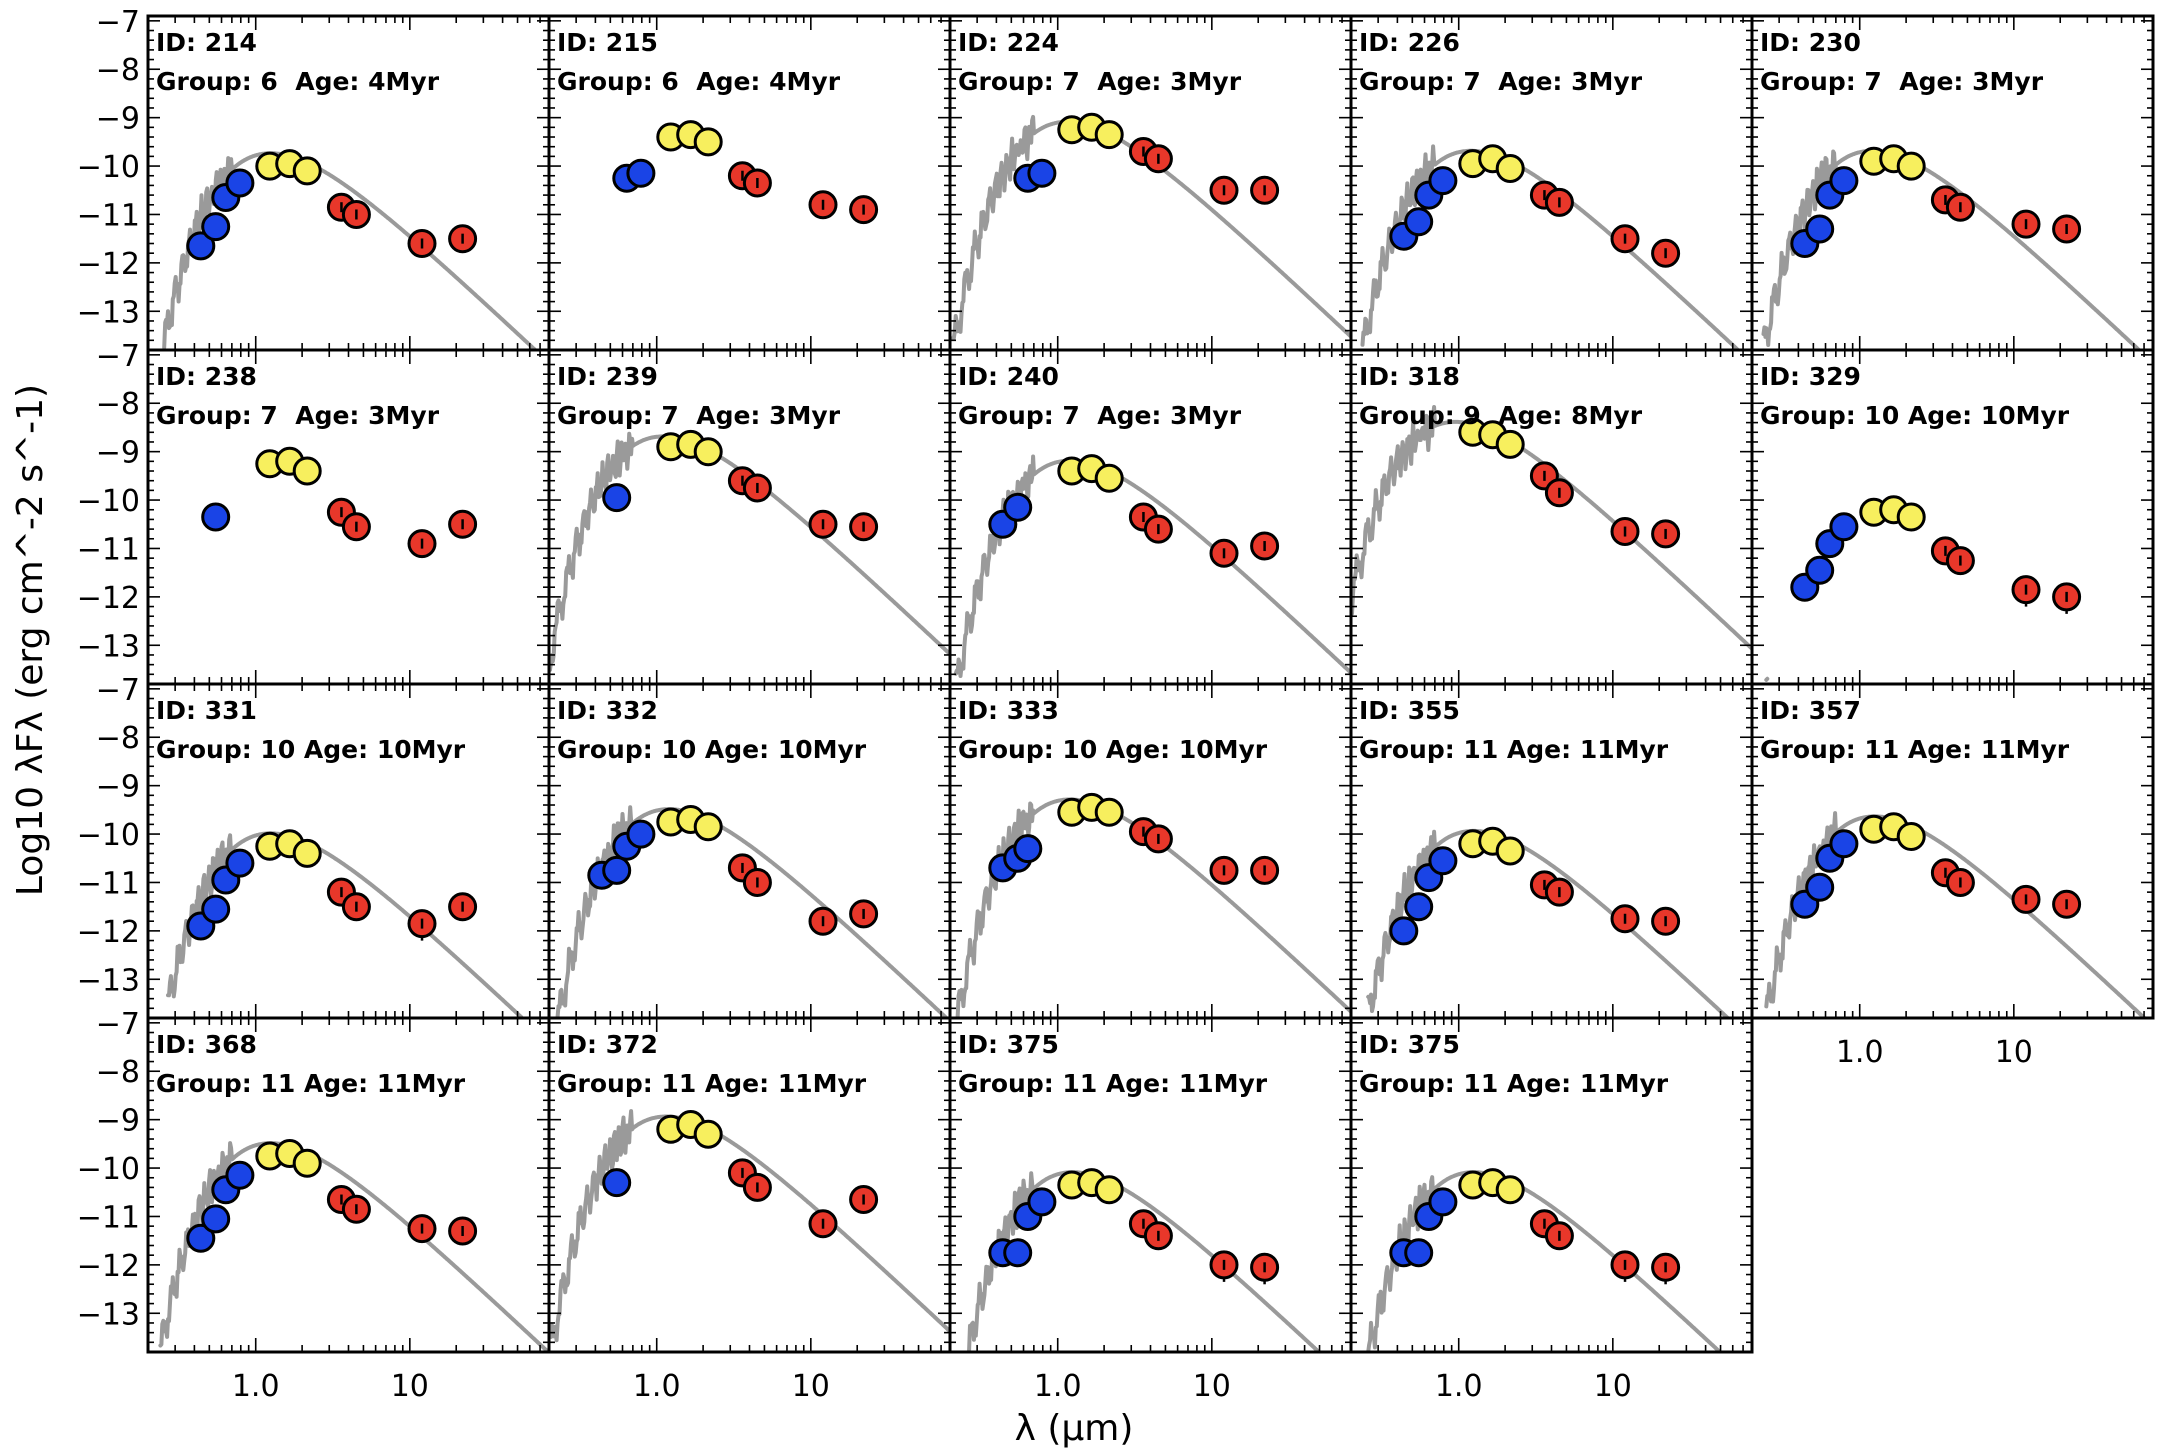 The image size is (2168, 1450). Describe the element at coordinates (1501, 415) in the screenshot. I see `panel-group-age-label: Group: 9 Age: 8Myr` at that location.